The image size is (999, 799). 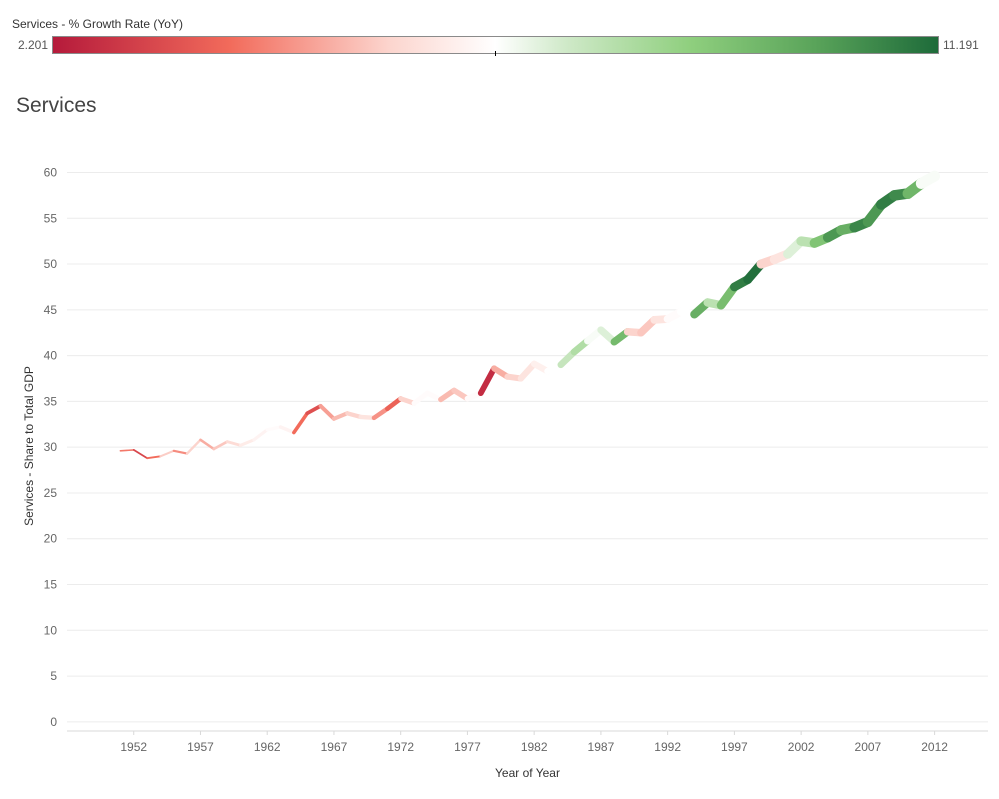 I want to click on x-tick-label: 1967, so click(x=334, y=747).